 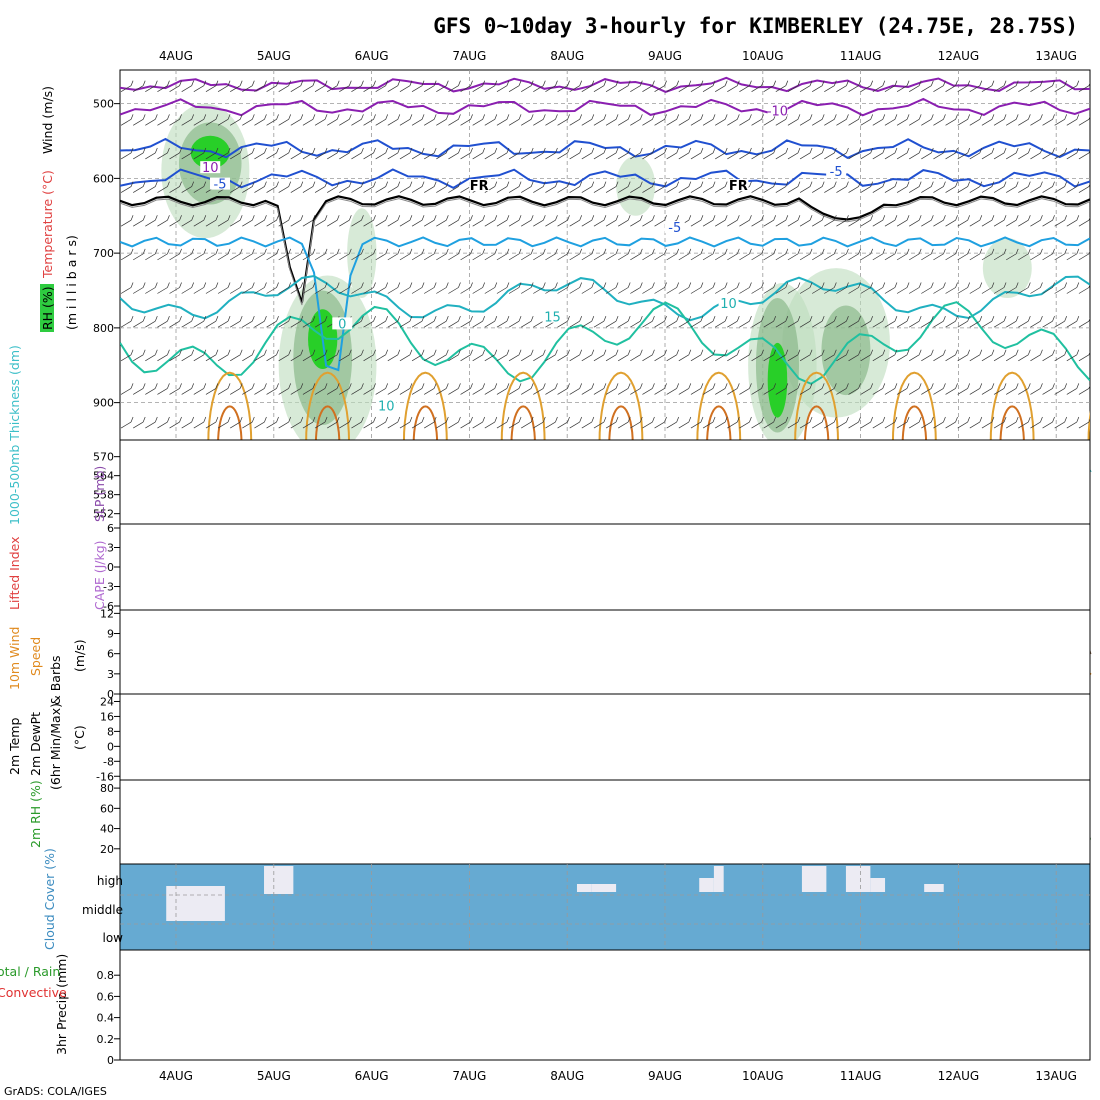 What do you see at coordinates (861, 56) in the screenshot?
I see `date-label-top: 11AUG` at bounding box center [861, 56].